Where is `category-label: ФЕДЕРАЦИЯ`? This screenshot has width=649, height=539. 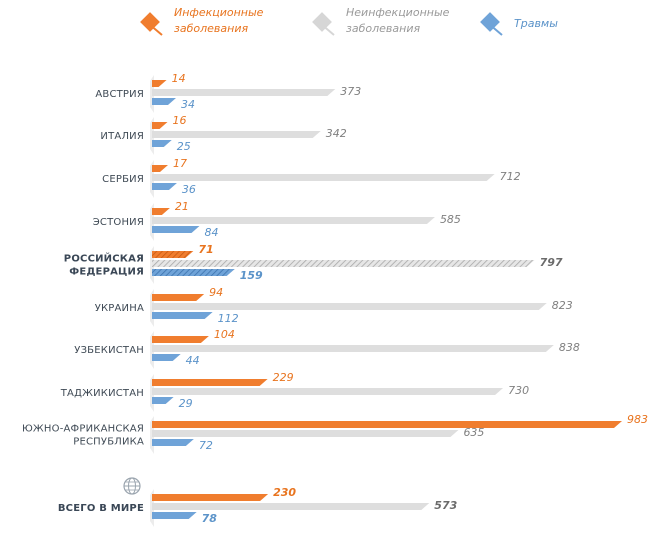
category-label: ФЕДЕРАЦИЯ is located at coordinates (106, 272).